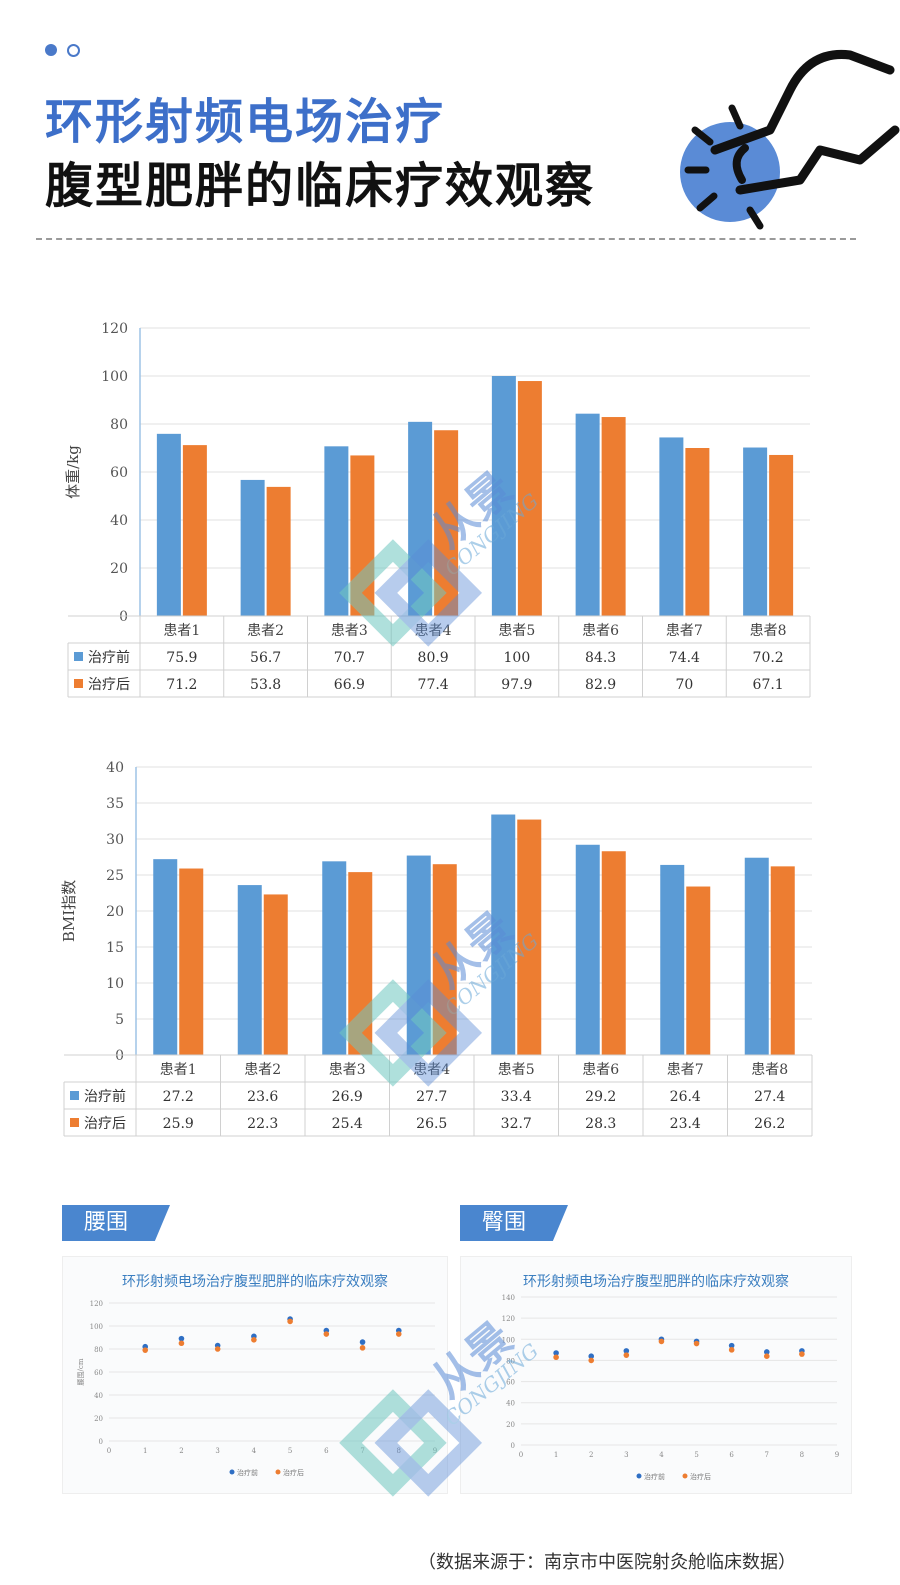  What do you see at coordinates (516, 1124) in the screenshot?
I see `data-label: 32.7` at bounding box center [516, 1124].